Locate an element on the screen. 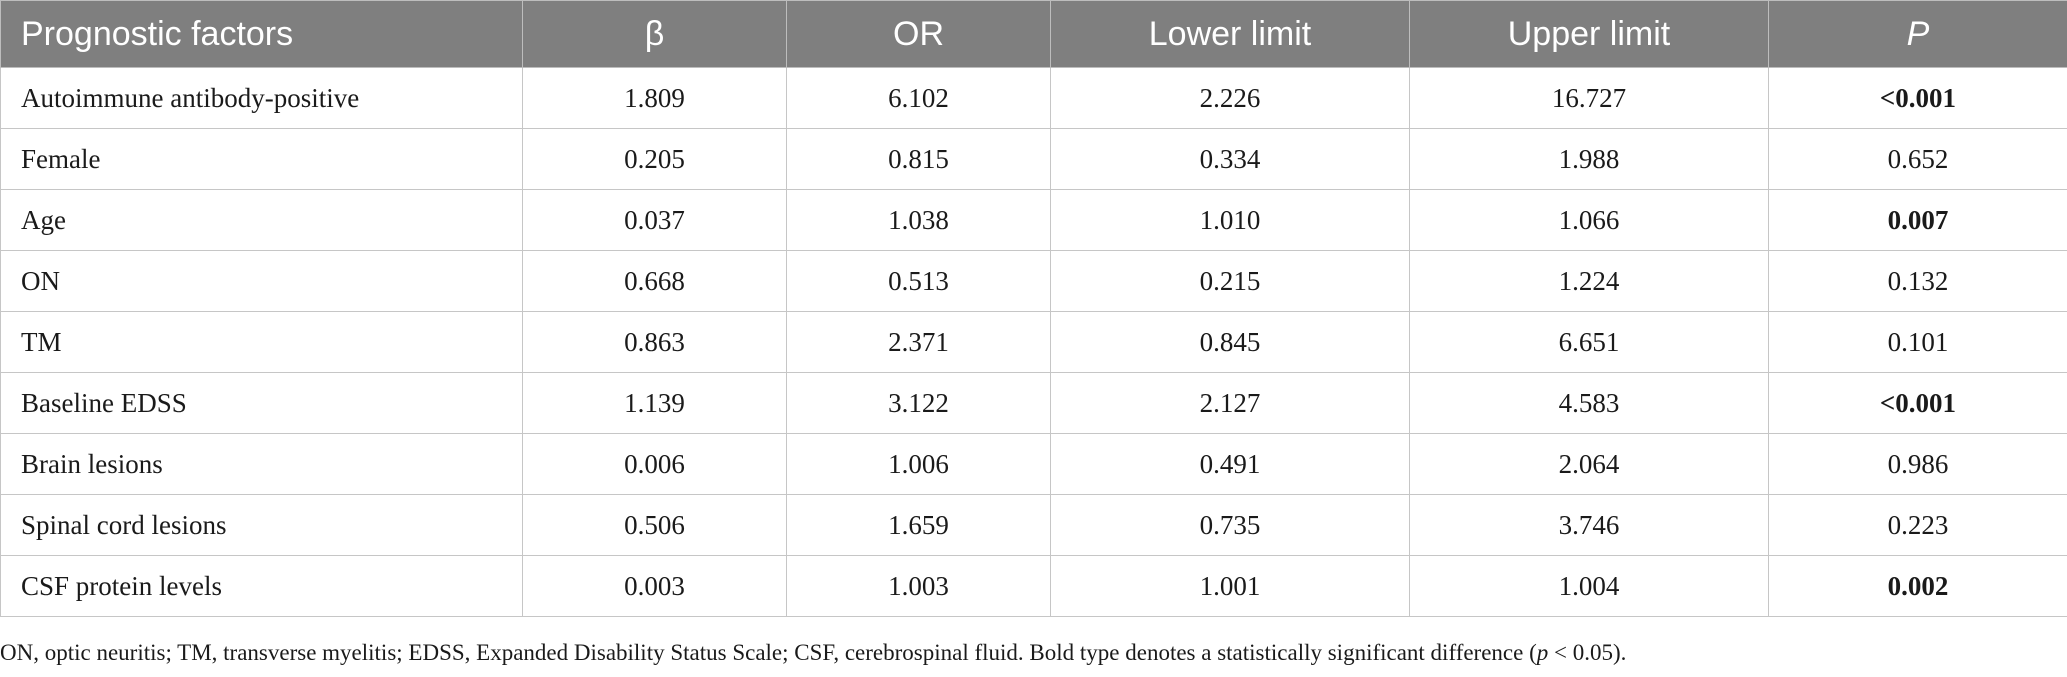 Image resolution: width=2067 pixels, height=677 pixels. cell-beta: 1.809 is located at coordinates (654, 98).